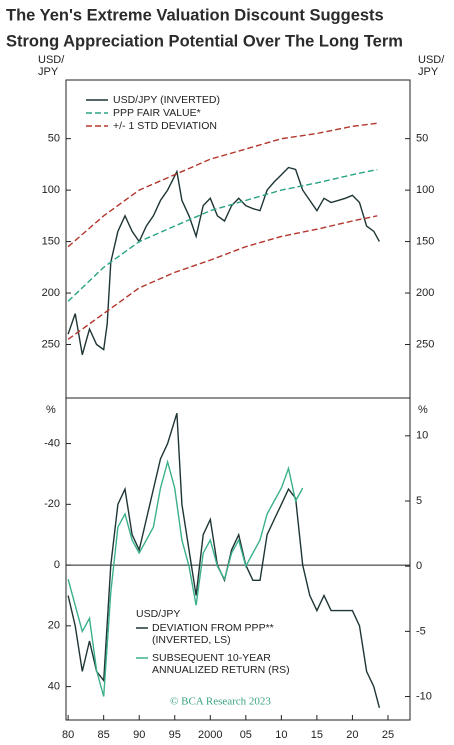 The width and height of the screenshot is (454, 745). What do you see at coordinates (422, 436) in the screenshot?
I see `y2-tick-label: 10` at bounding box center [422, 436].